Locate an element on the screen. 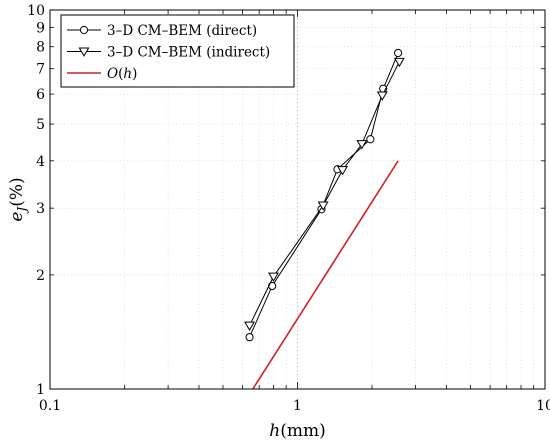 The width and height of the screenshot is (550, 444). x-tick-label: 1 is located at coordinates (297, 406).